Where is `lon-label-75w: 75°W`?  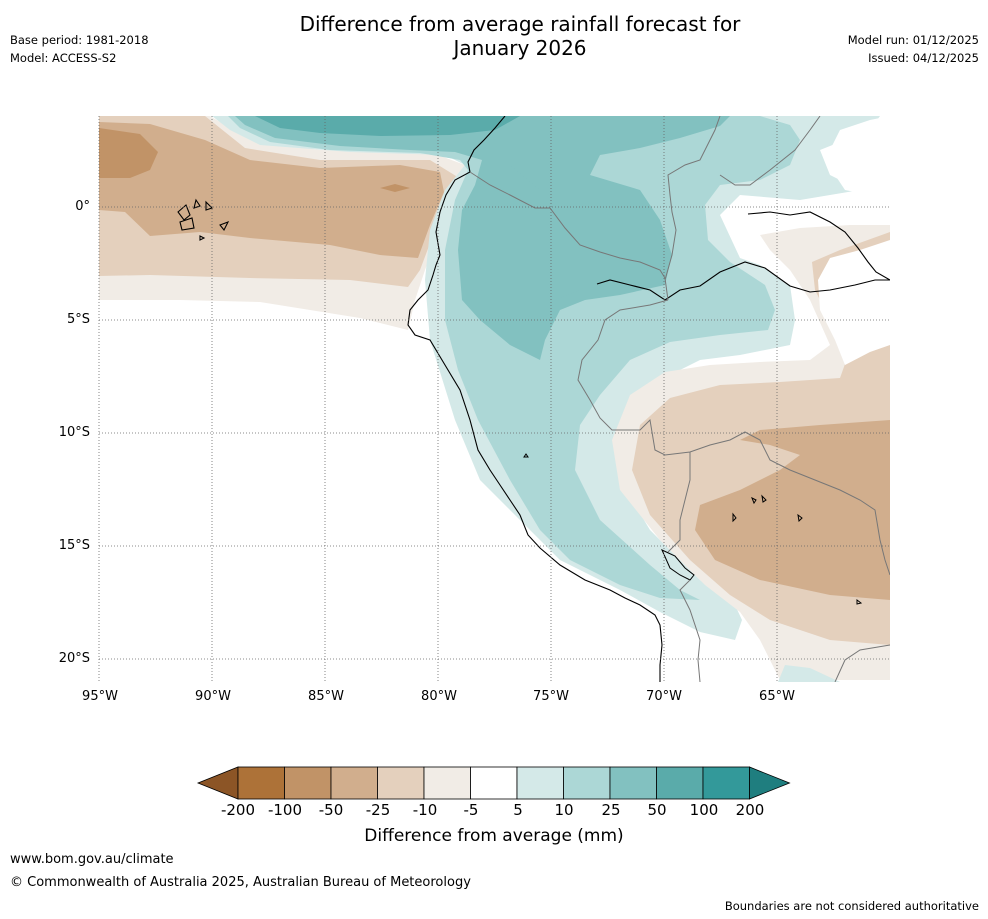
lon-label-75w: 75°W is located at coordinates (551, 696).